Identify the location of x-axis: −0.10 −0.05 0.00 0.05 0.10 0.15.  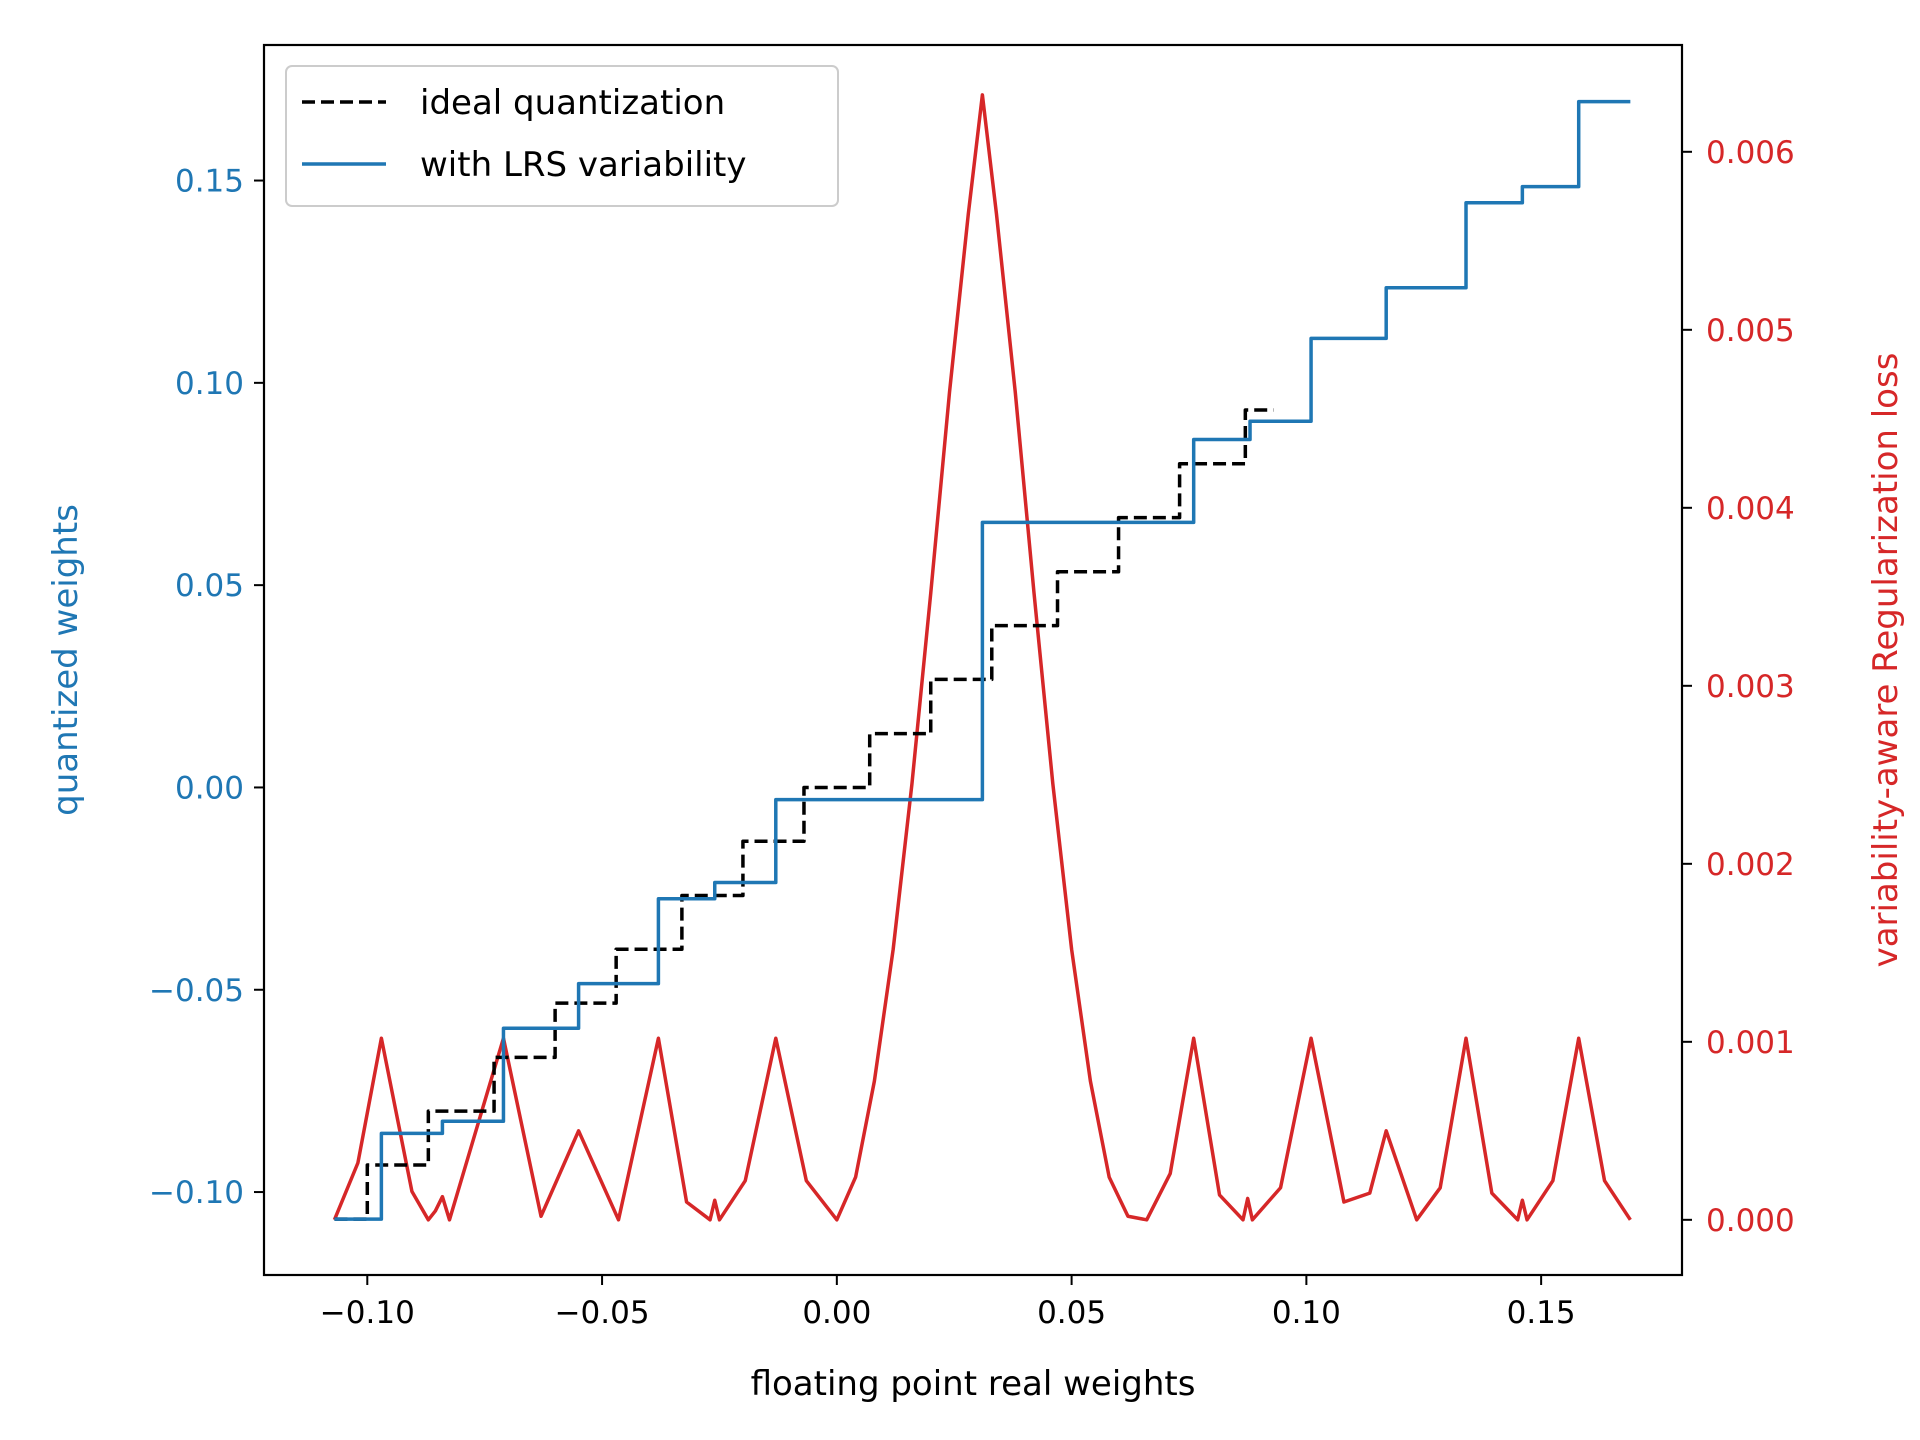
(948, 1303).